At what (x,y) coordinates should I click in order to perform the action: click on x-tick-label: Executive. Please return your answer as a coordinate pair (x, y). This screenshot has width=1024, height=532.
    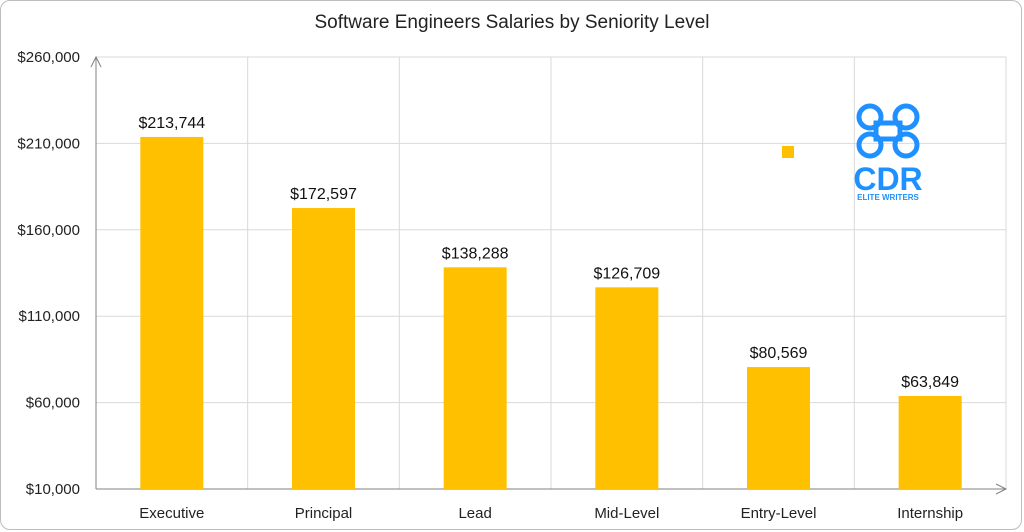
    Looking at the image, I should click on (171, 513).